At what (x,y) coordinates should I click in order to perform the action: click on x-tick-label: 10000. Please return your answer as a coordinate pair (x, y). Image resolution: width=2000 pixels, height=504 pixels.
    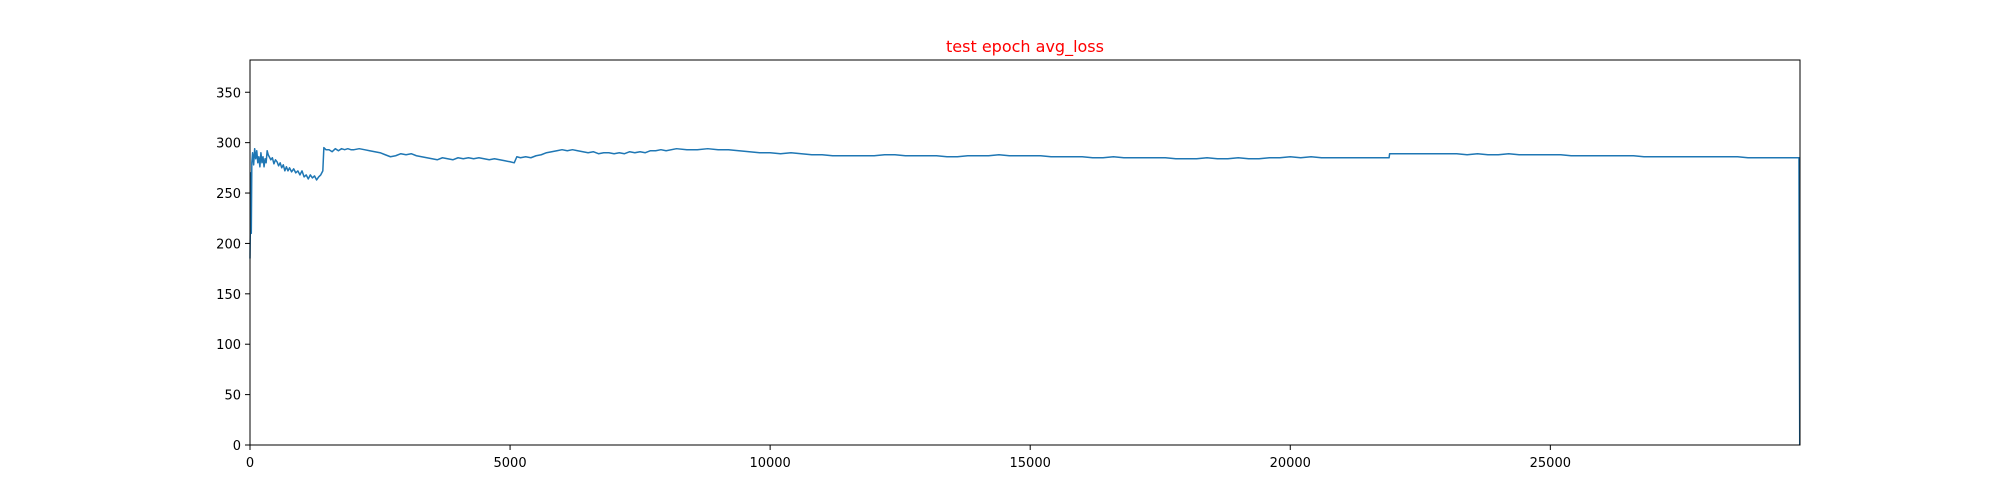
    Looking at the image, I should click on (769, 463).